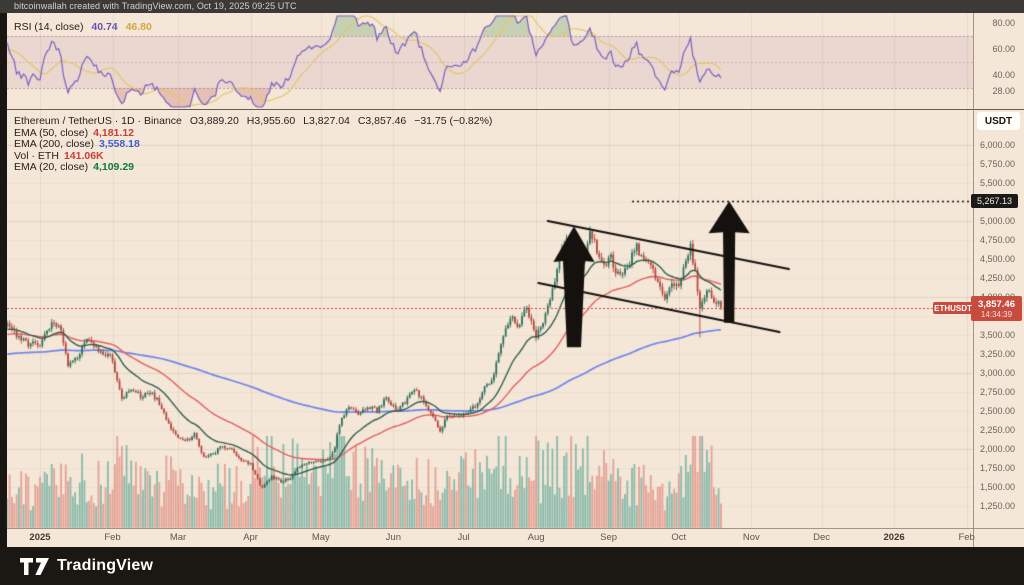 Image resolution: width=1024 pixels, height=585 pixels. I want to click on time-axis-label: Apr, so click(250, 537).